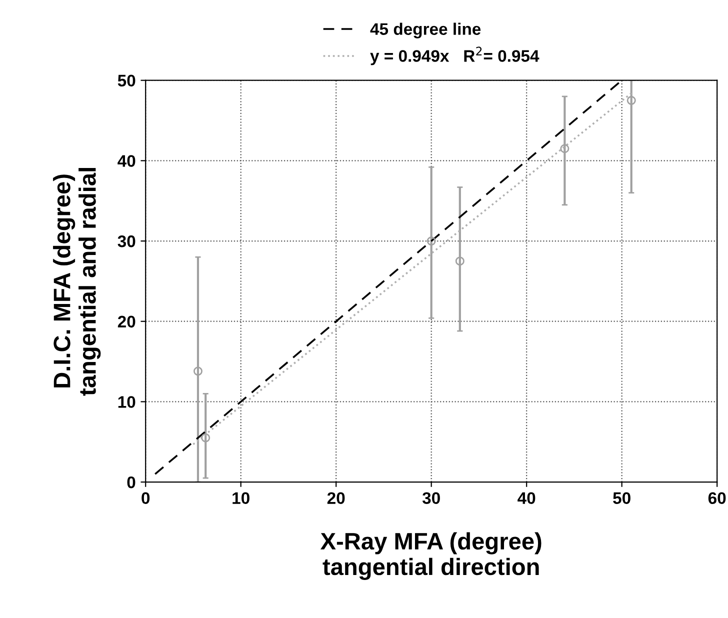 This screenshot has width=728, height=618. Describe the element at coordinates (455, 56) in the screenshot. I see `legend-label: y = 0.949x R$^{2}$= 0.954` at that location.